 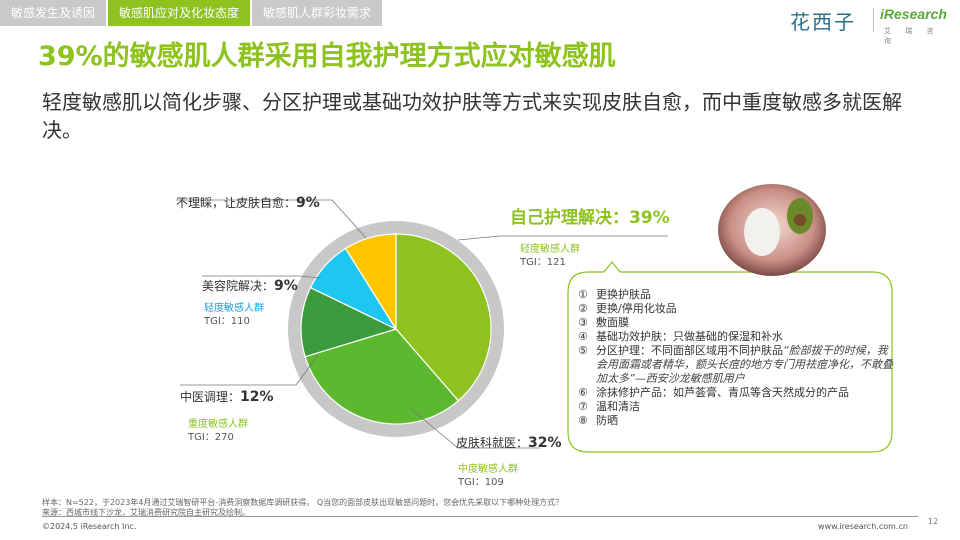 I want to click on pie-slice-tcm, so click(x=349, y=322).